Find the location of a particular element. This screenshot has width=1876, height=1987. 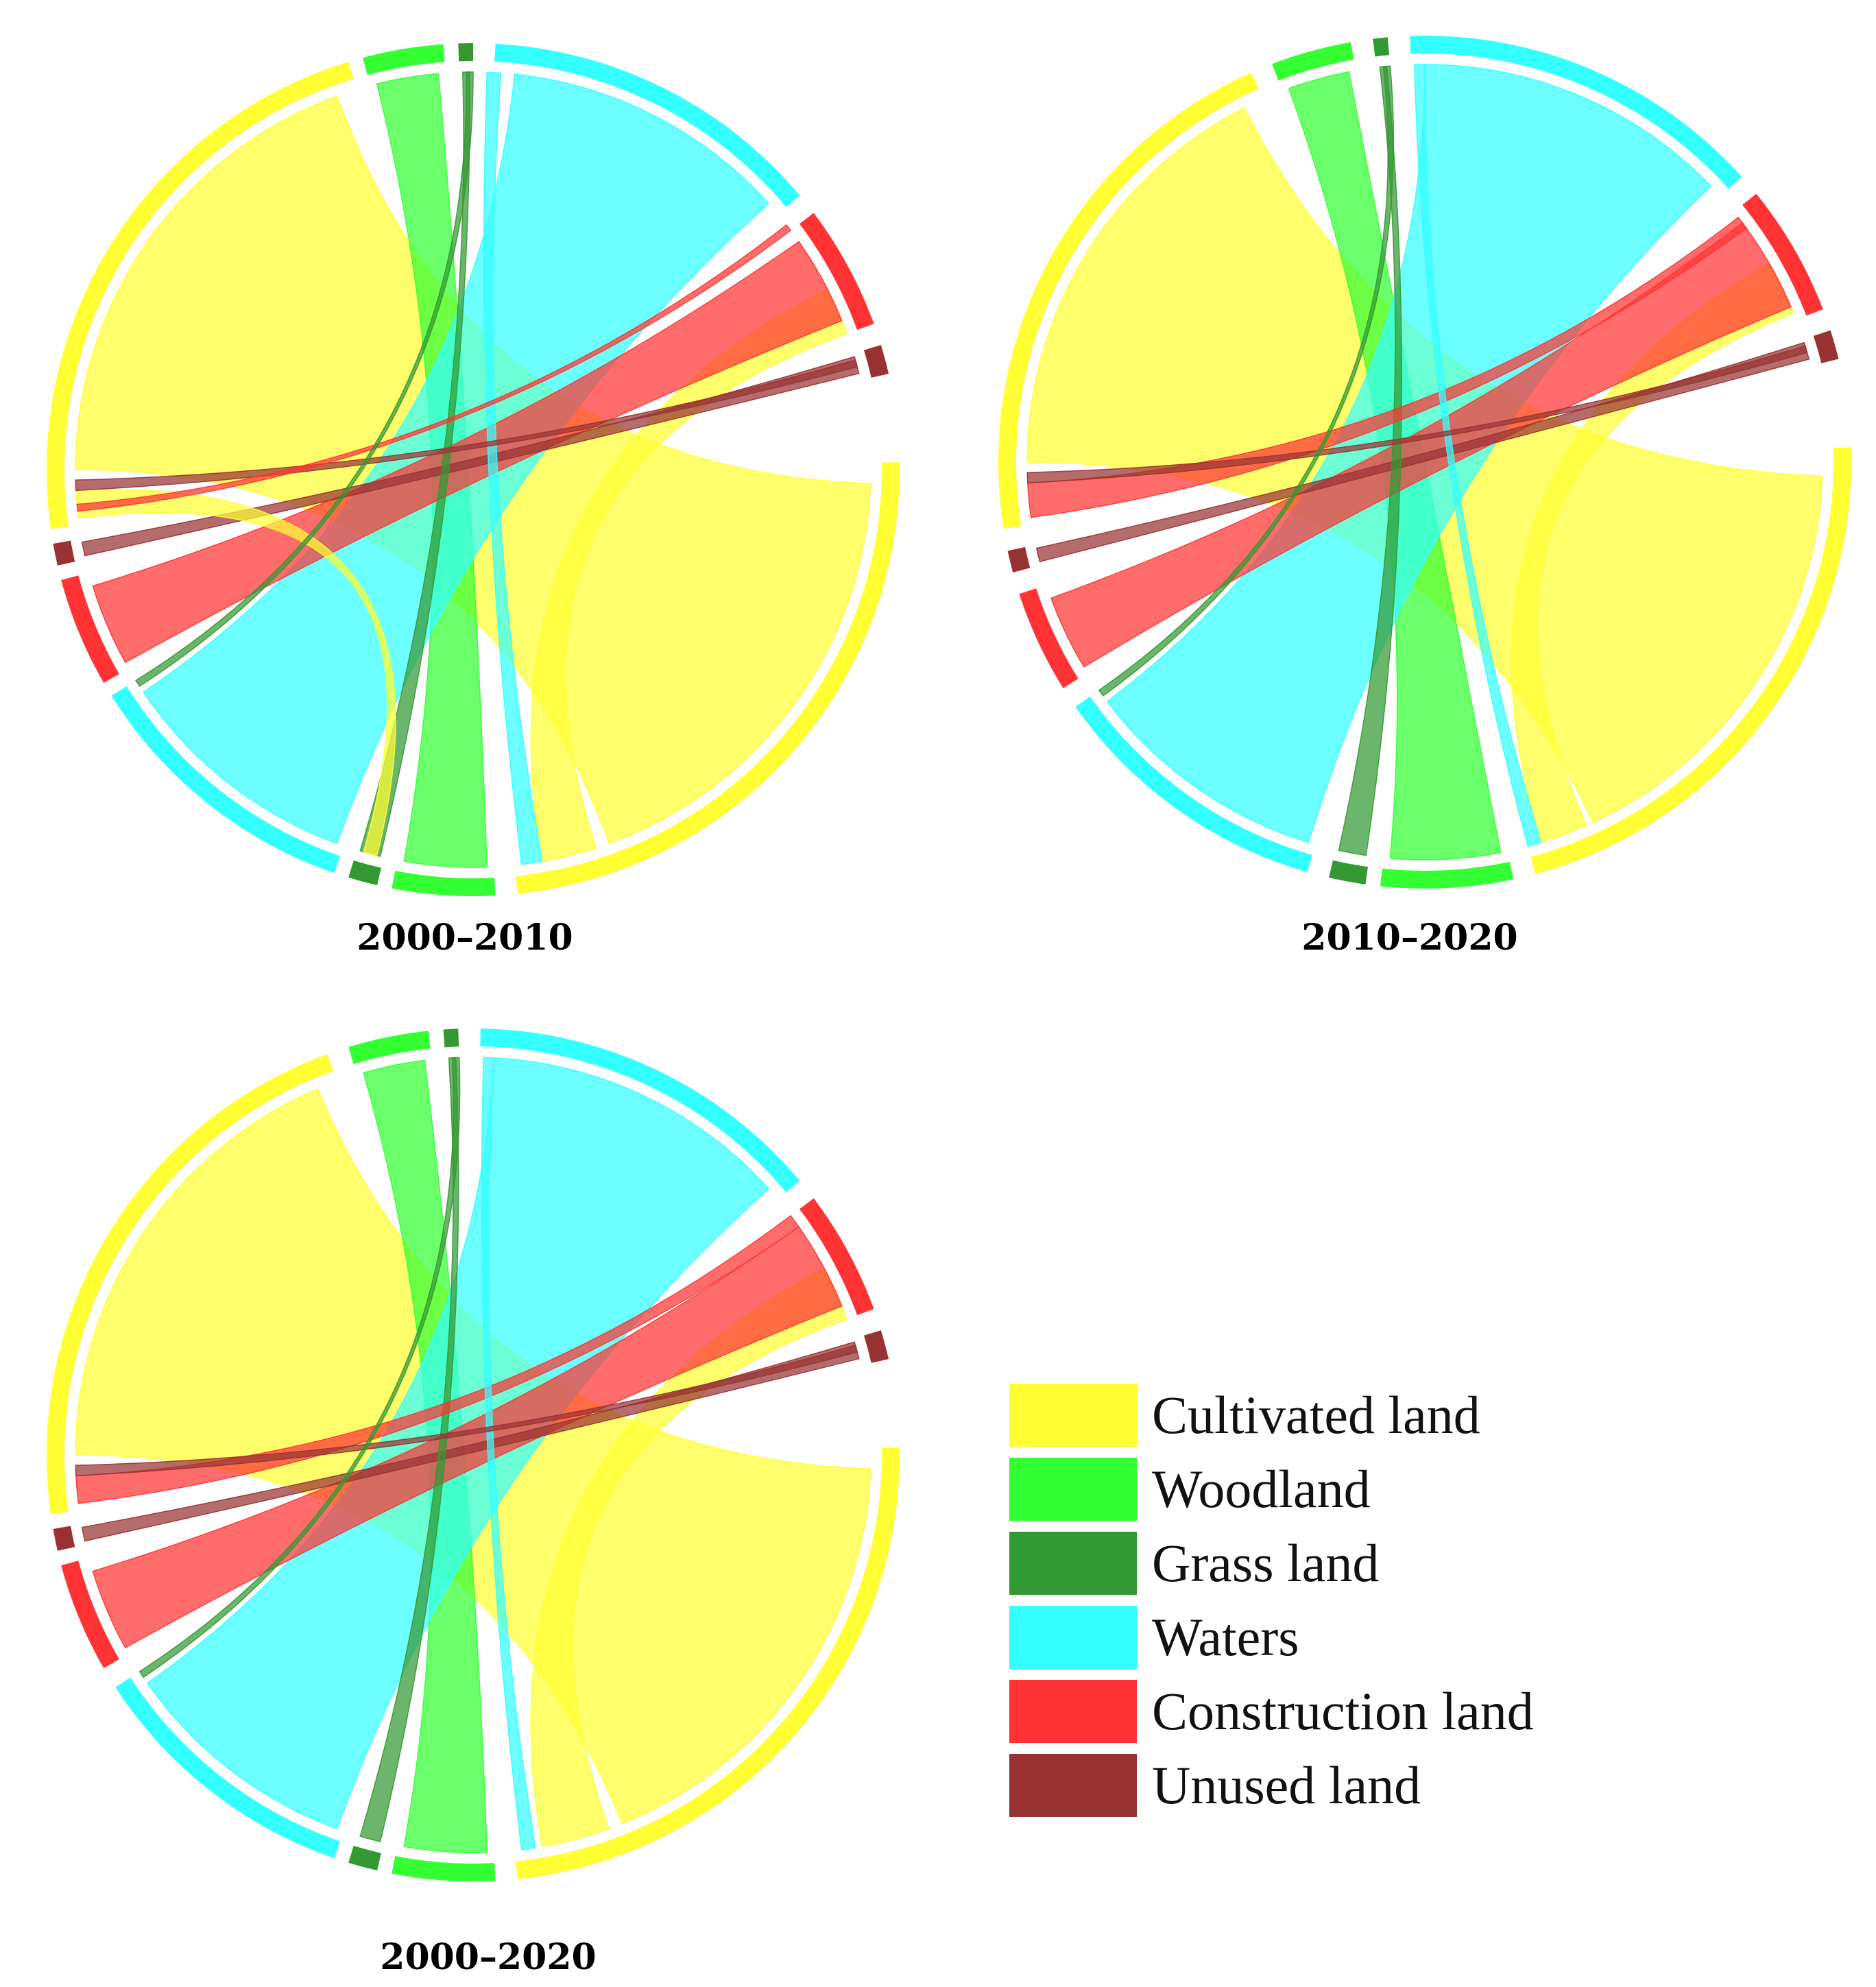

legend-swatch-unused is located at coordinates (1073, 1785).